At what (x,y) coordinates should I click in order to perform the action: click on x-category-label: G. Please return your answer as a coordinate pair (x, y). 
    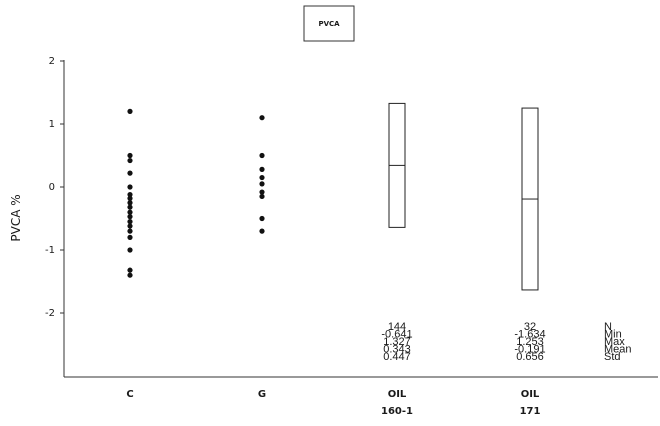
    Looking at the image, I should click on (262, 394).